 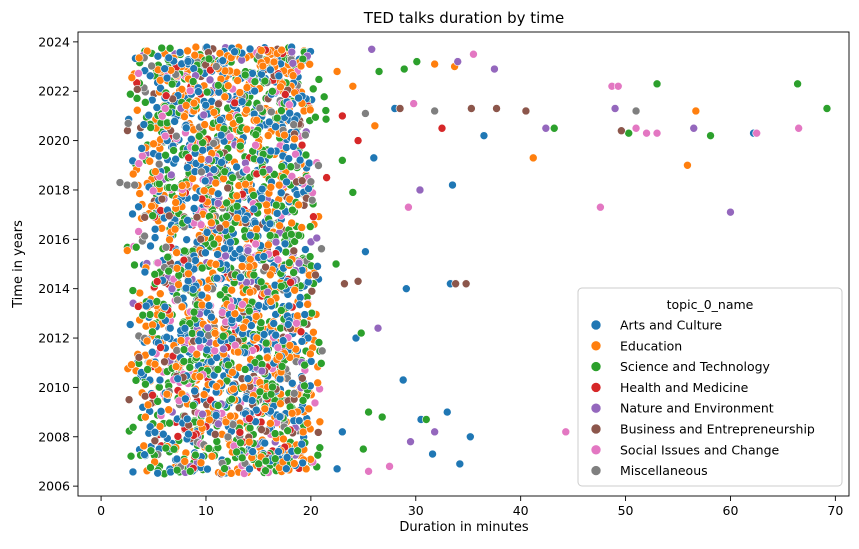 What do you see at coordinates (664, 470) in the screenshot?
I see `legend-label: Miscellaneous` at bounding box center [664, 470].